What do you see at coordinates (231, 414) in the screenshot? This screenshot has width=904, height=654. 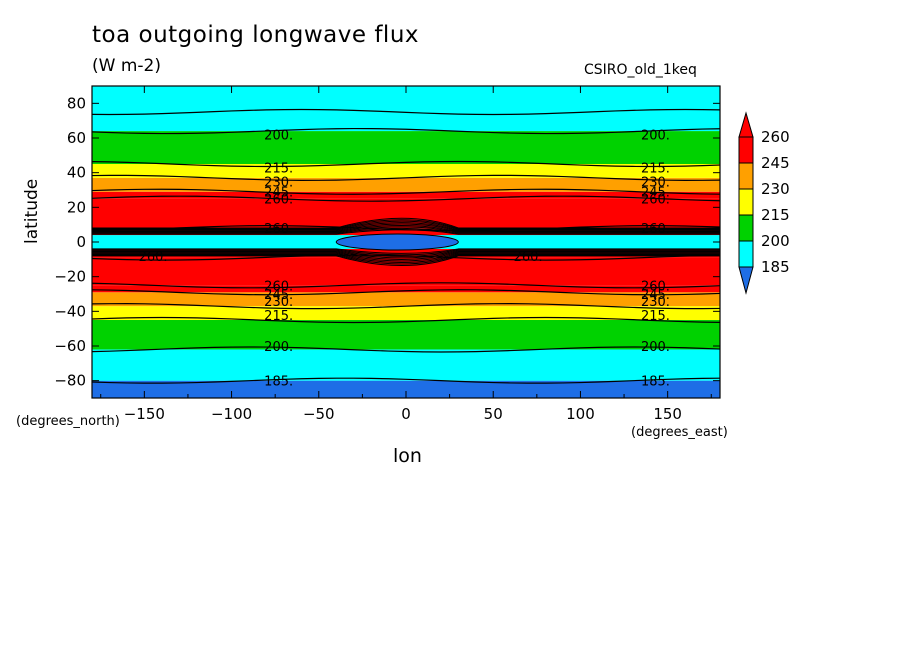 I see `x-tick-label: −100` at bounding box center [231, 414].